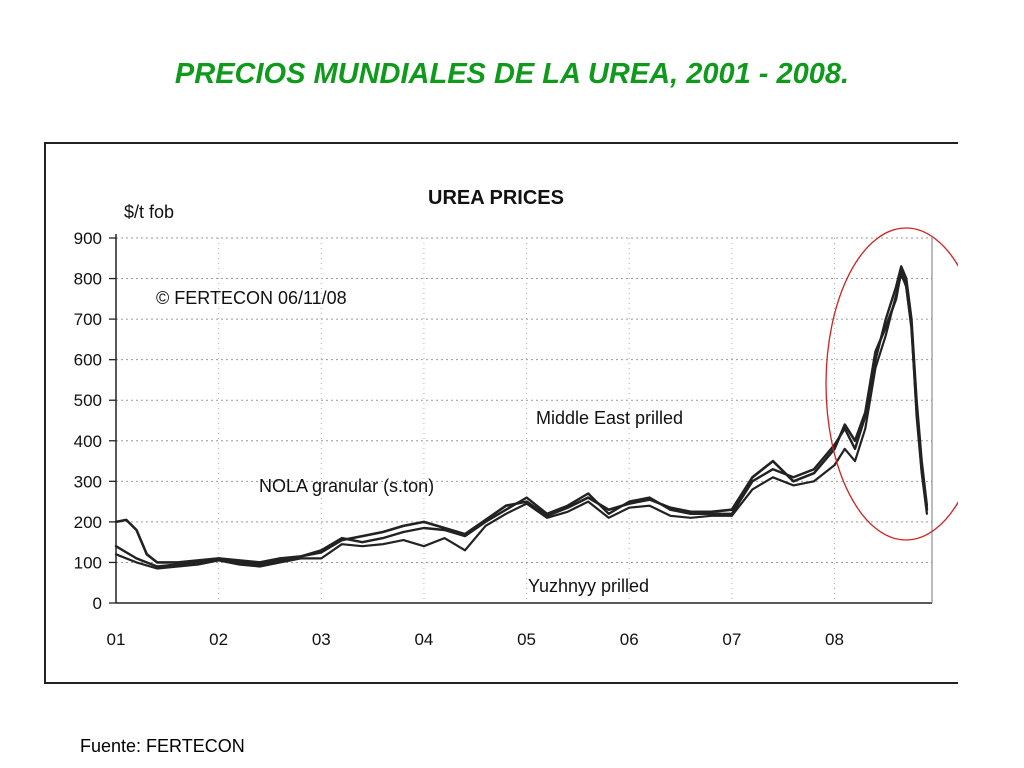  I want to click on y-tick-label: 700, so click(88, 319).